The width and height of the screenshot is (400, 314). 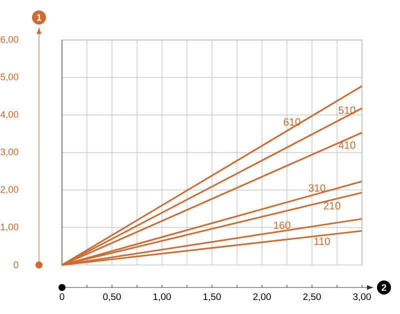 What do you see at coordinates (384, 287) in the screenshot?
I see `x-axis-title: 2` at bounding box center [384, 287].